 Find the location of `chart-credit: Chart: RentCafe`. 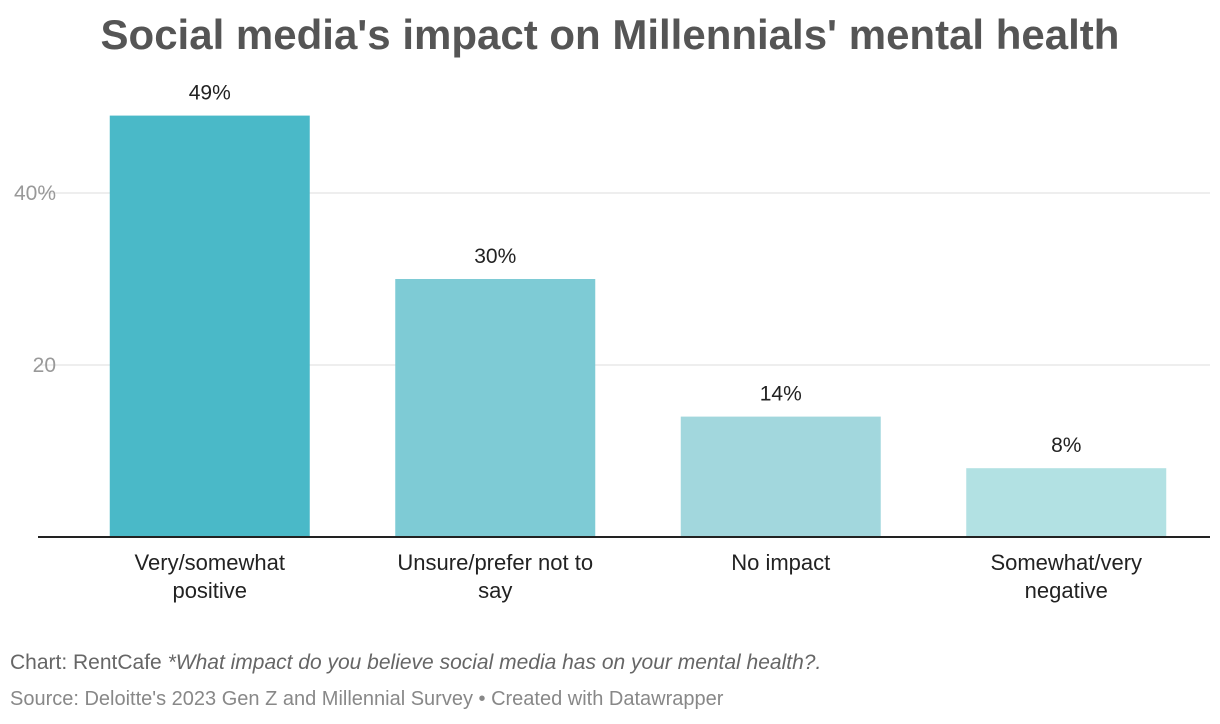

chart-credit: Chart: RentCafe is located at coordinates (86, 662).